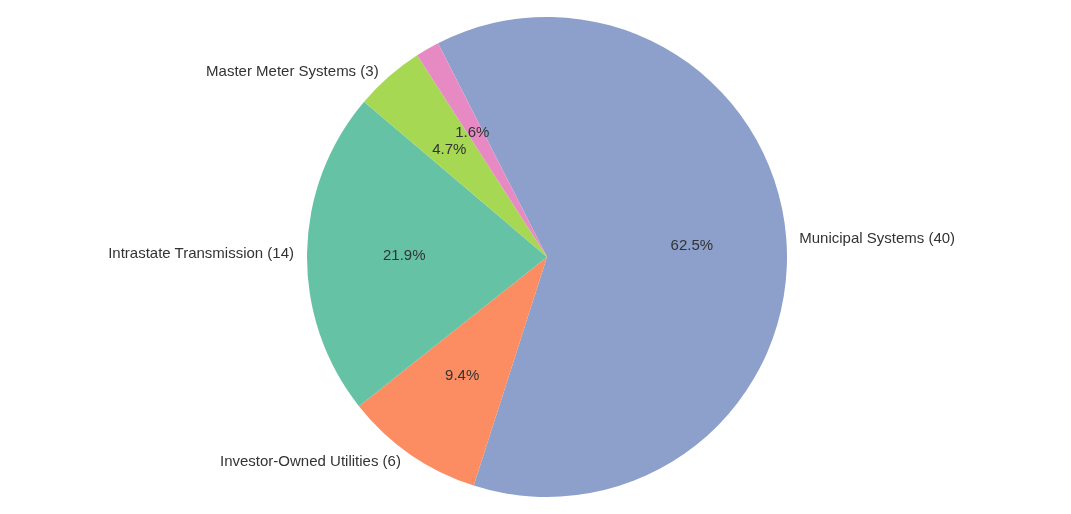 This screenshot has height=514, width=1071. What do you see at coordinates (449, 148) in the screenshot?
I see `data-label: 4.7%` at bounding box center [449, 148].